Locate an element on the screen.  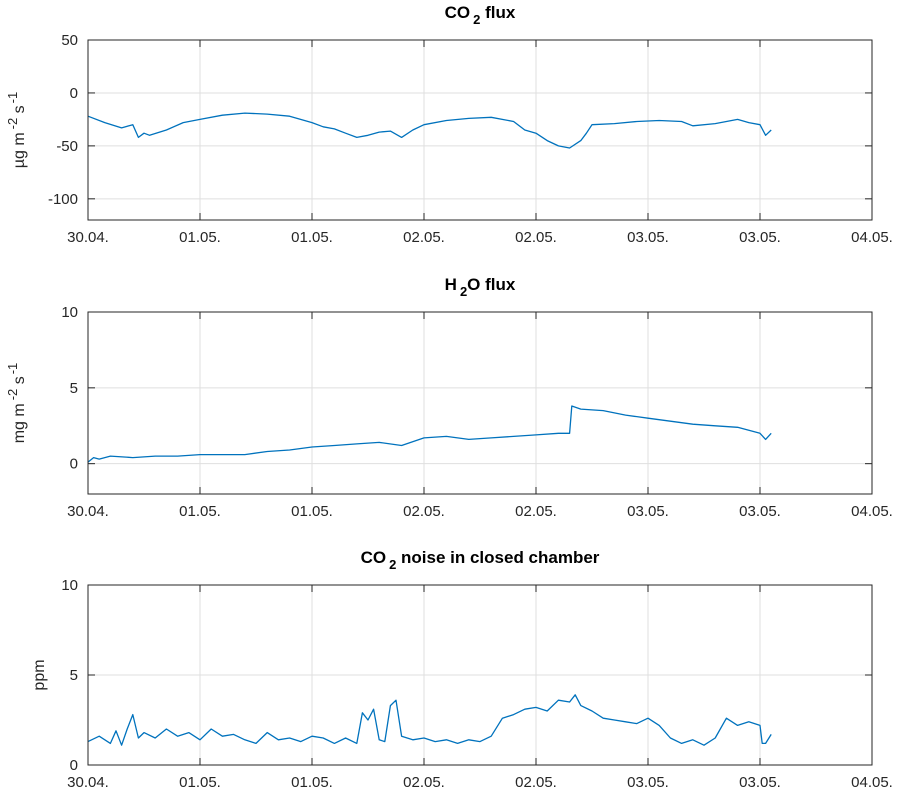
co2-noise-title-rest: noise in closed chamber is located at coordinates (498, 557).